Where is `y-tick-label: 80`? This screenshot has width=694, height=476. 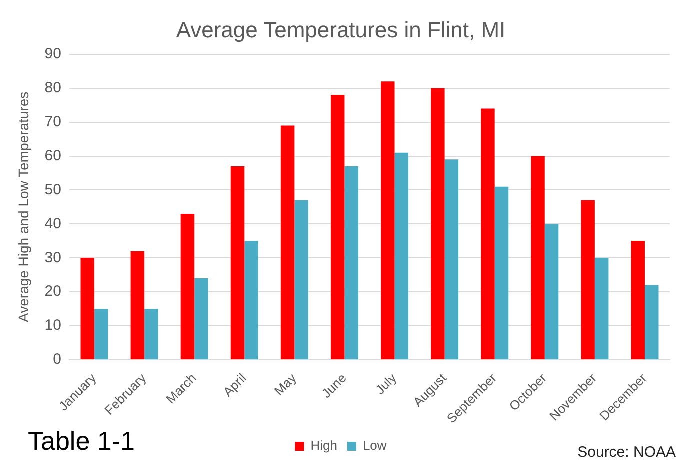
y-tick-label: 80 is located at coordinates (53, 87).